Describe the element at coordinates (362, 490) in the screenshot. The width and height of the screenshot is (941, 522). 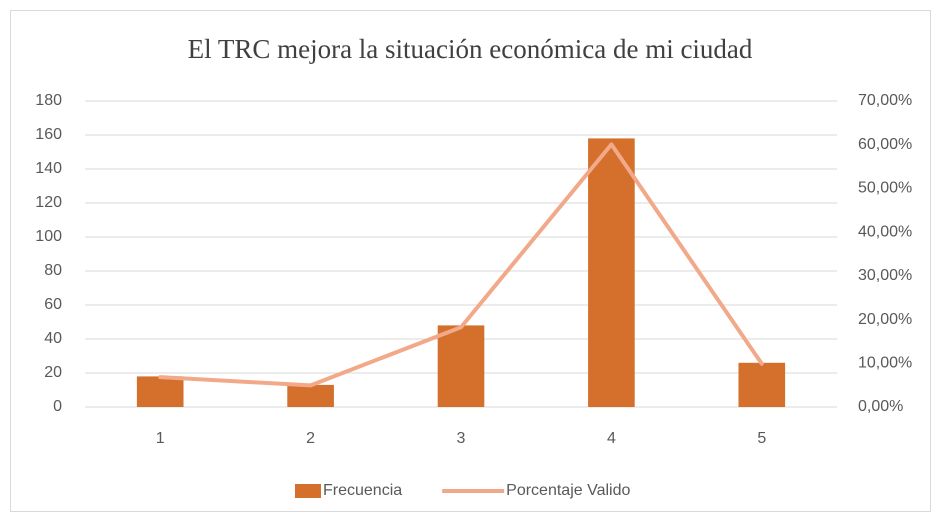
I see `legend-label: Frecuencia` at that location.